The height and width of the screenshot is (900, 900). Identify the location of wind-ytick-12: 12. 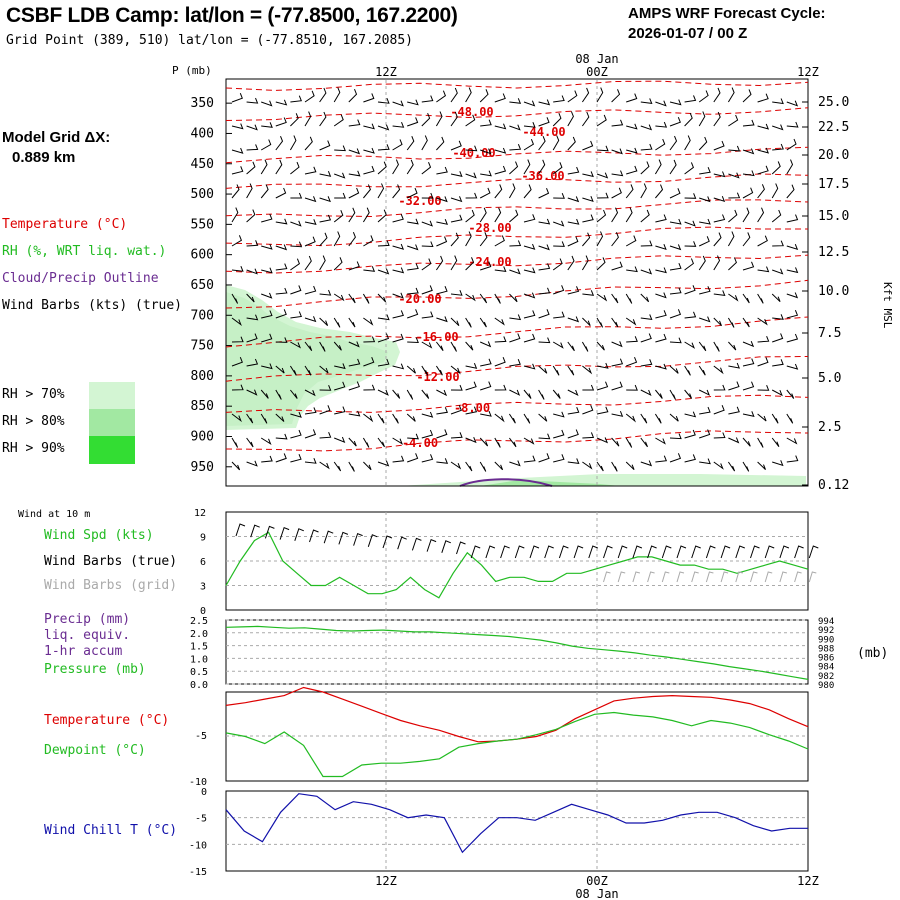
(200, 513).